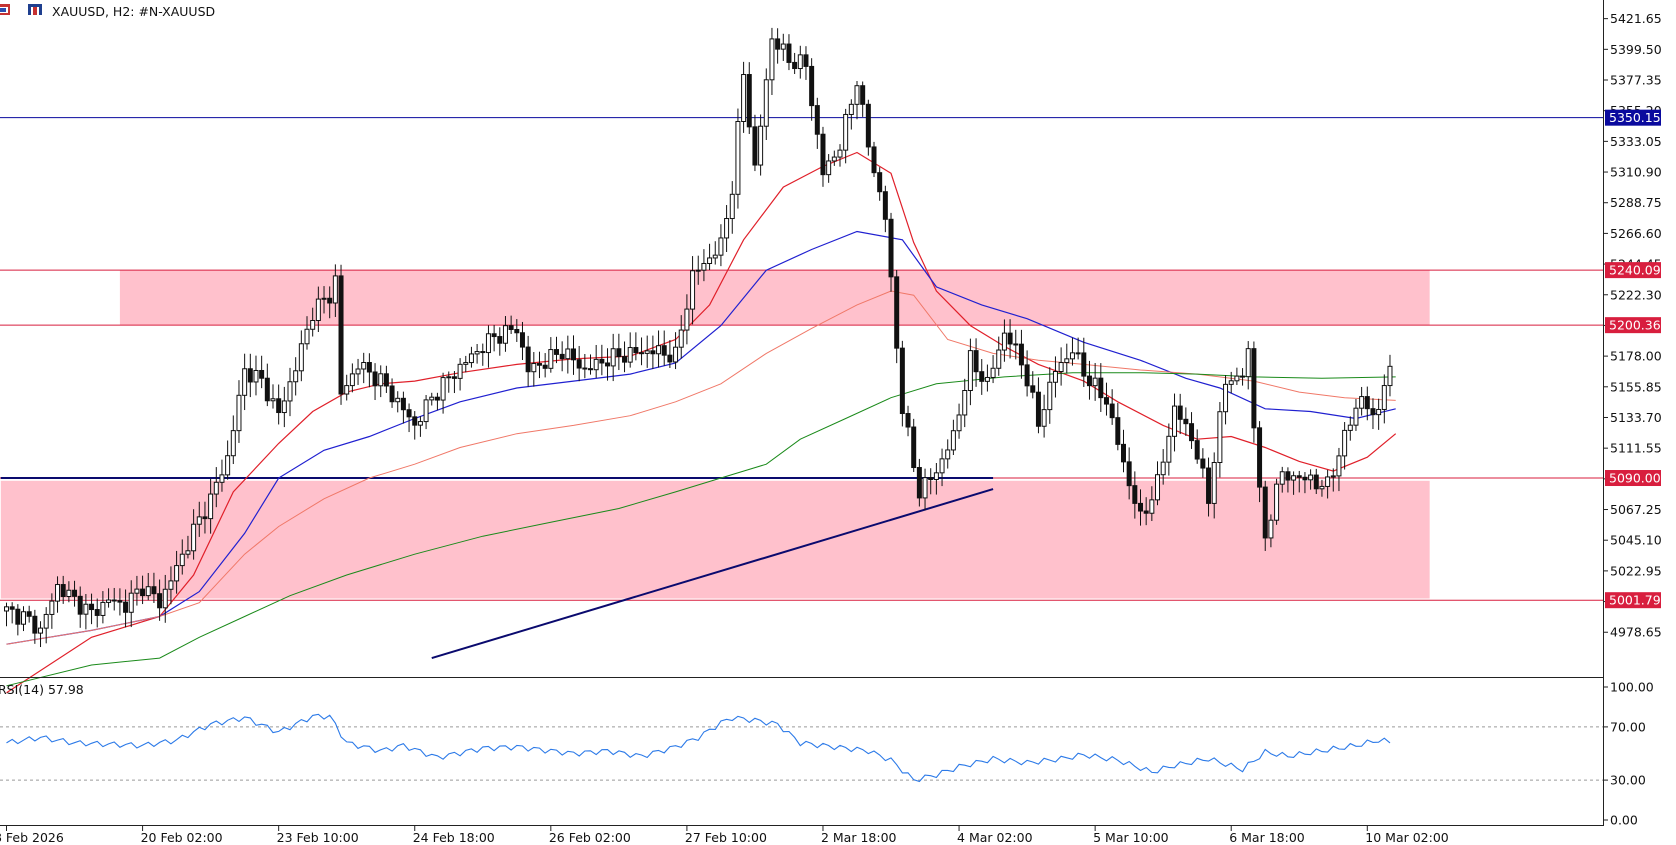  I want to click on time-tick-label: 10 Mar 02:00, so click(1407, 837).